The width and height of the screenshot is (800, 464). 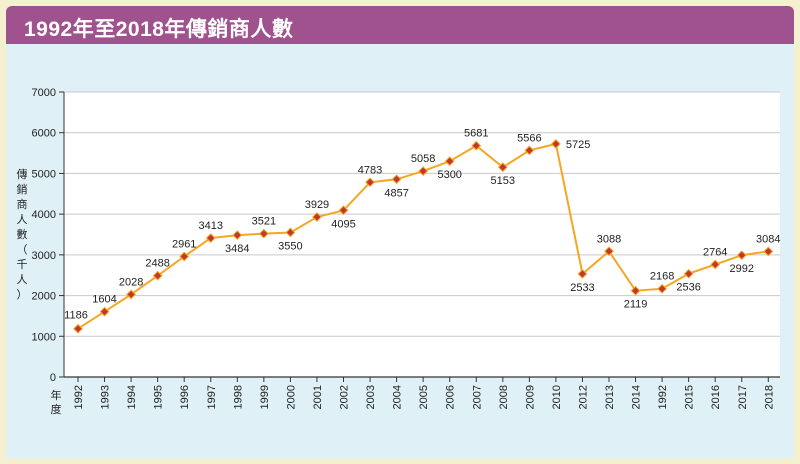 I want to click on x-tick-label: 2014, so click(x=637, y=397).